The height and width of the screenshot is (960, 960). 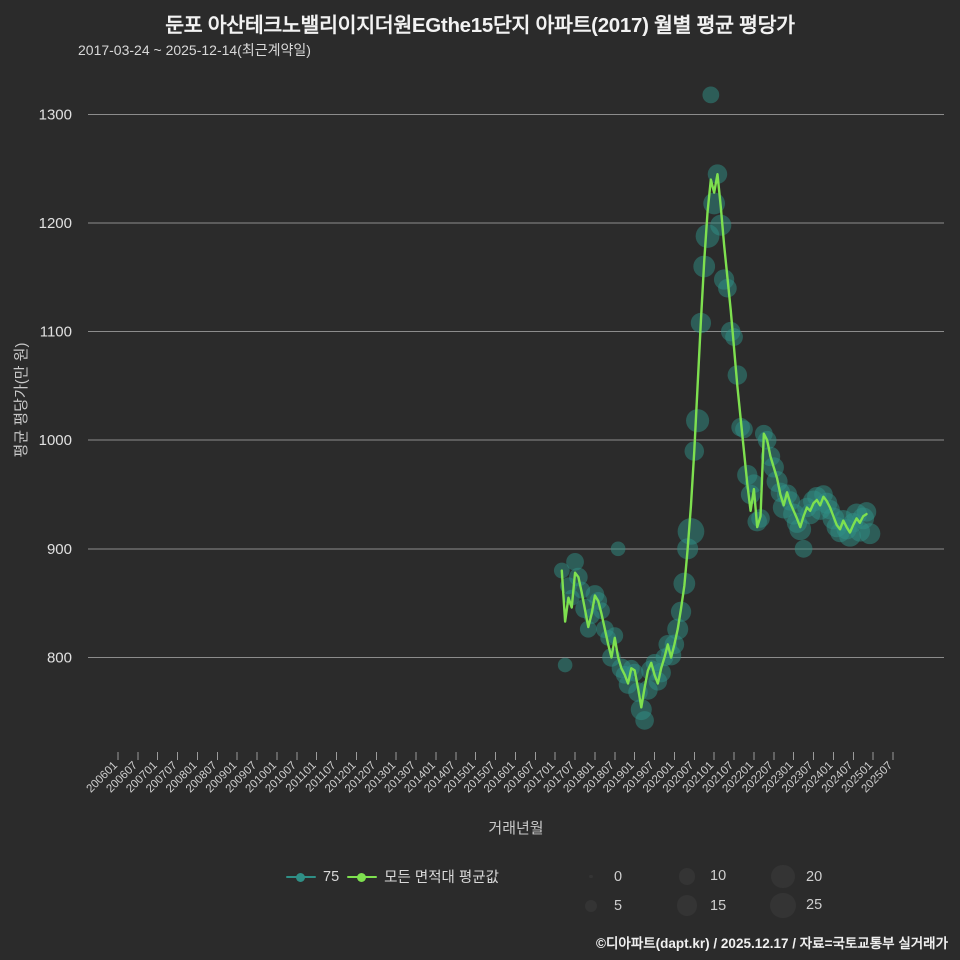 I want to click on legend-label: 75, so click(x=331, y=876).